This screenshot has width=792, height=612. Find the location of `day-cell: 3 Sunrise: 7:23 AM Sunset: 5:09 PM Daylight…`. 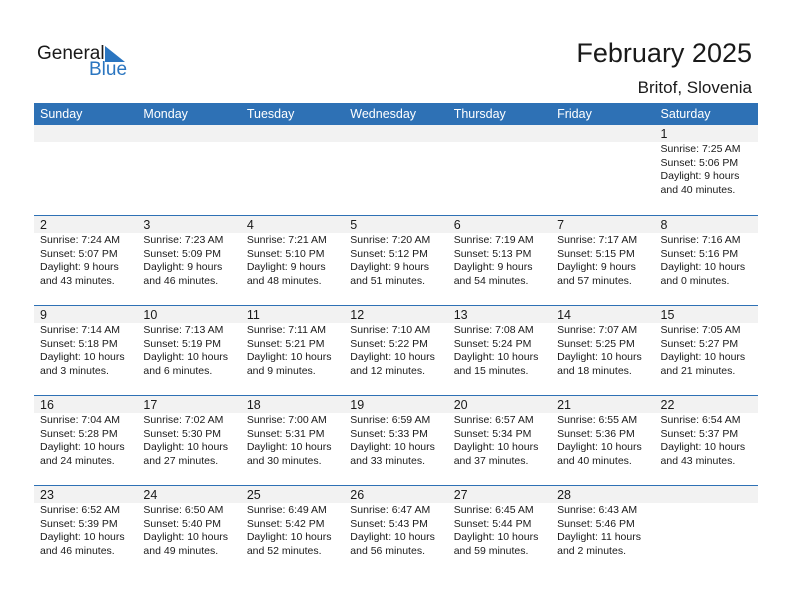

day-cell: 3 Sunrise: 7:23 AM Sunset: 5:09 PM Daylight… is located at coordinates (189, 260).